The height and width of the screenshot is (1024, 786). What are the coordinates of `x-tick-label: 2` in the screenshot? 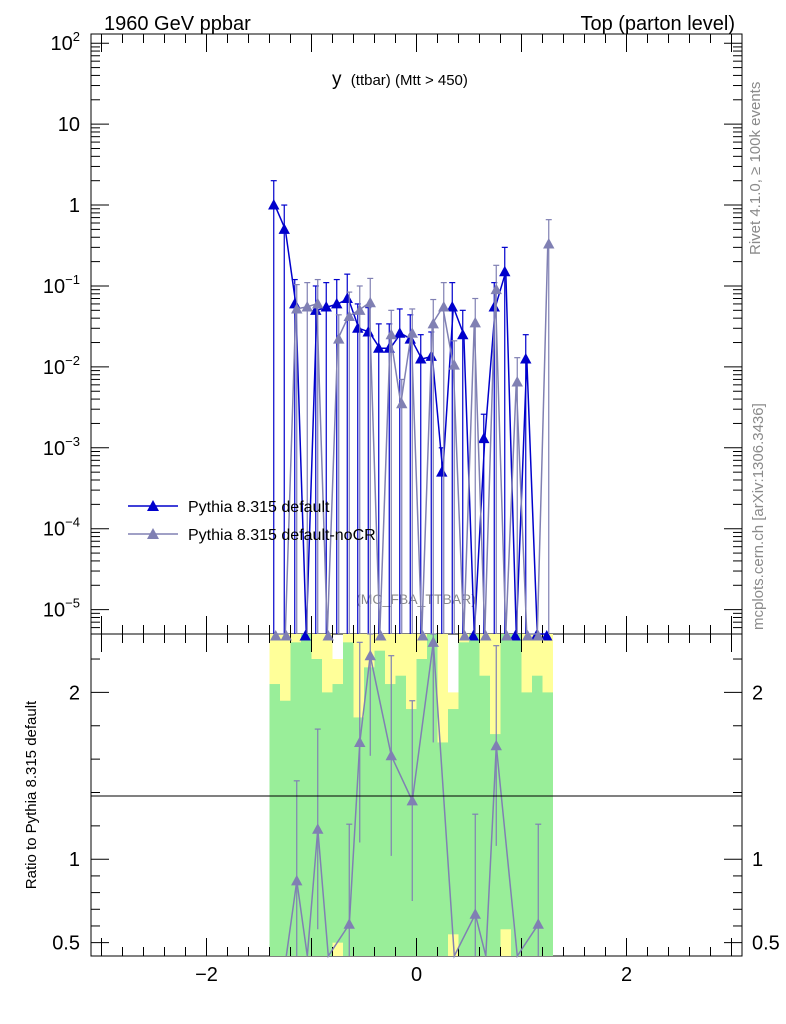 It's located at (626, 975).